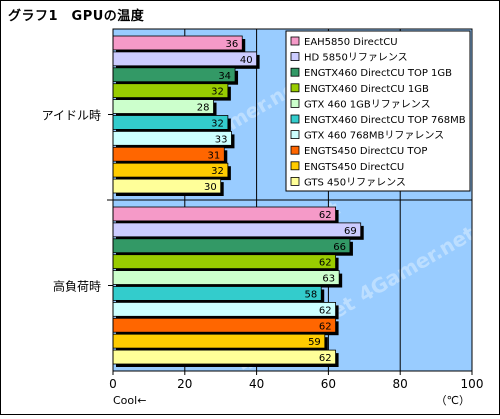  Describe the element at coordinates (350, 231) in the screenshot. I see `data-label: 69` at that location.